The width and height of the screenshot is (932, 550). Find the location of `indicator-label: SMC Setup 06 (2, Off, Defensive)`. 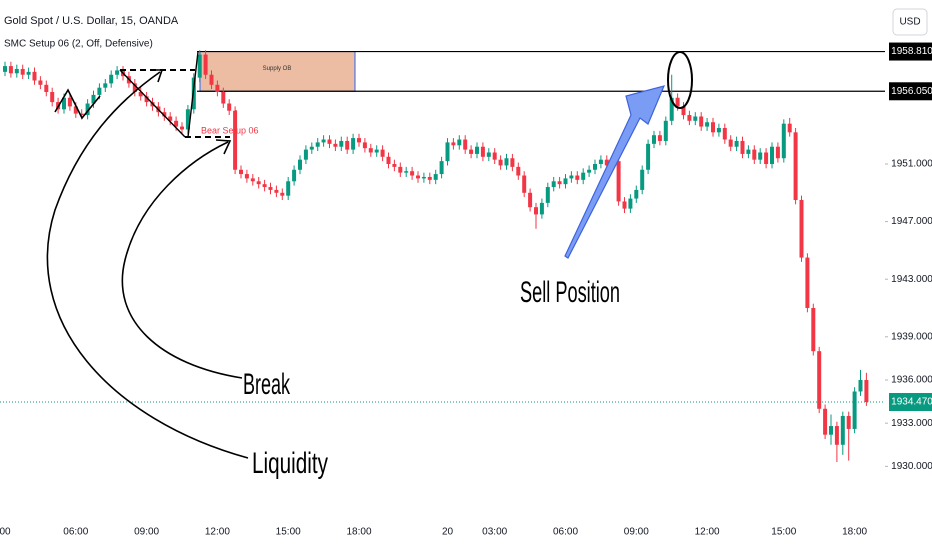

indicator-label: SMC Setup 06 (2, Off, Defensive) is located at coordinates (78, 44).